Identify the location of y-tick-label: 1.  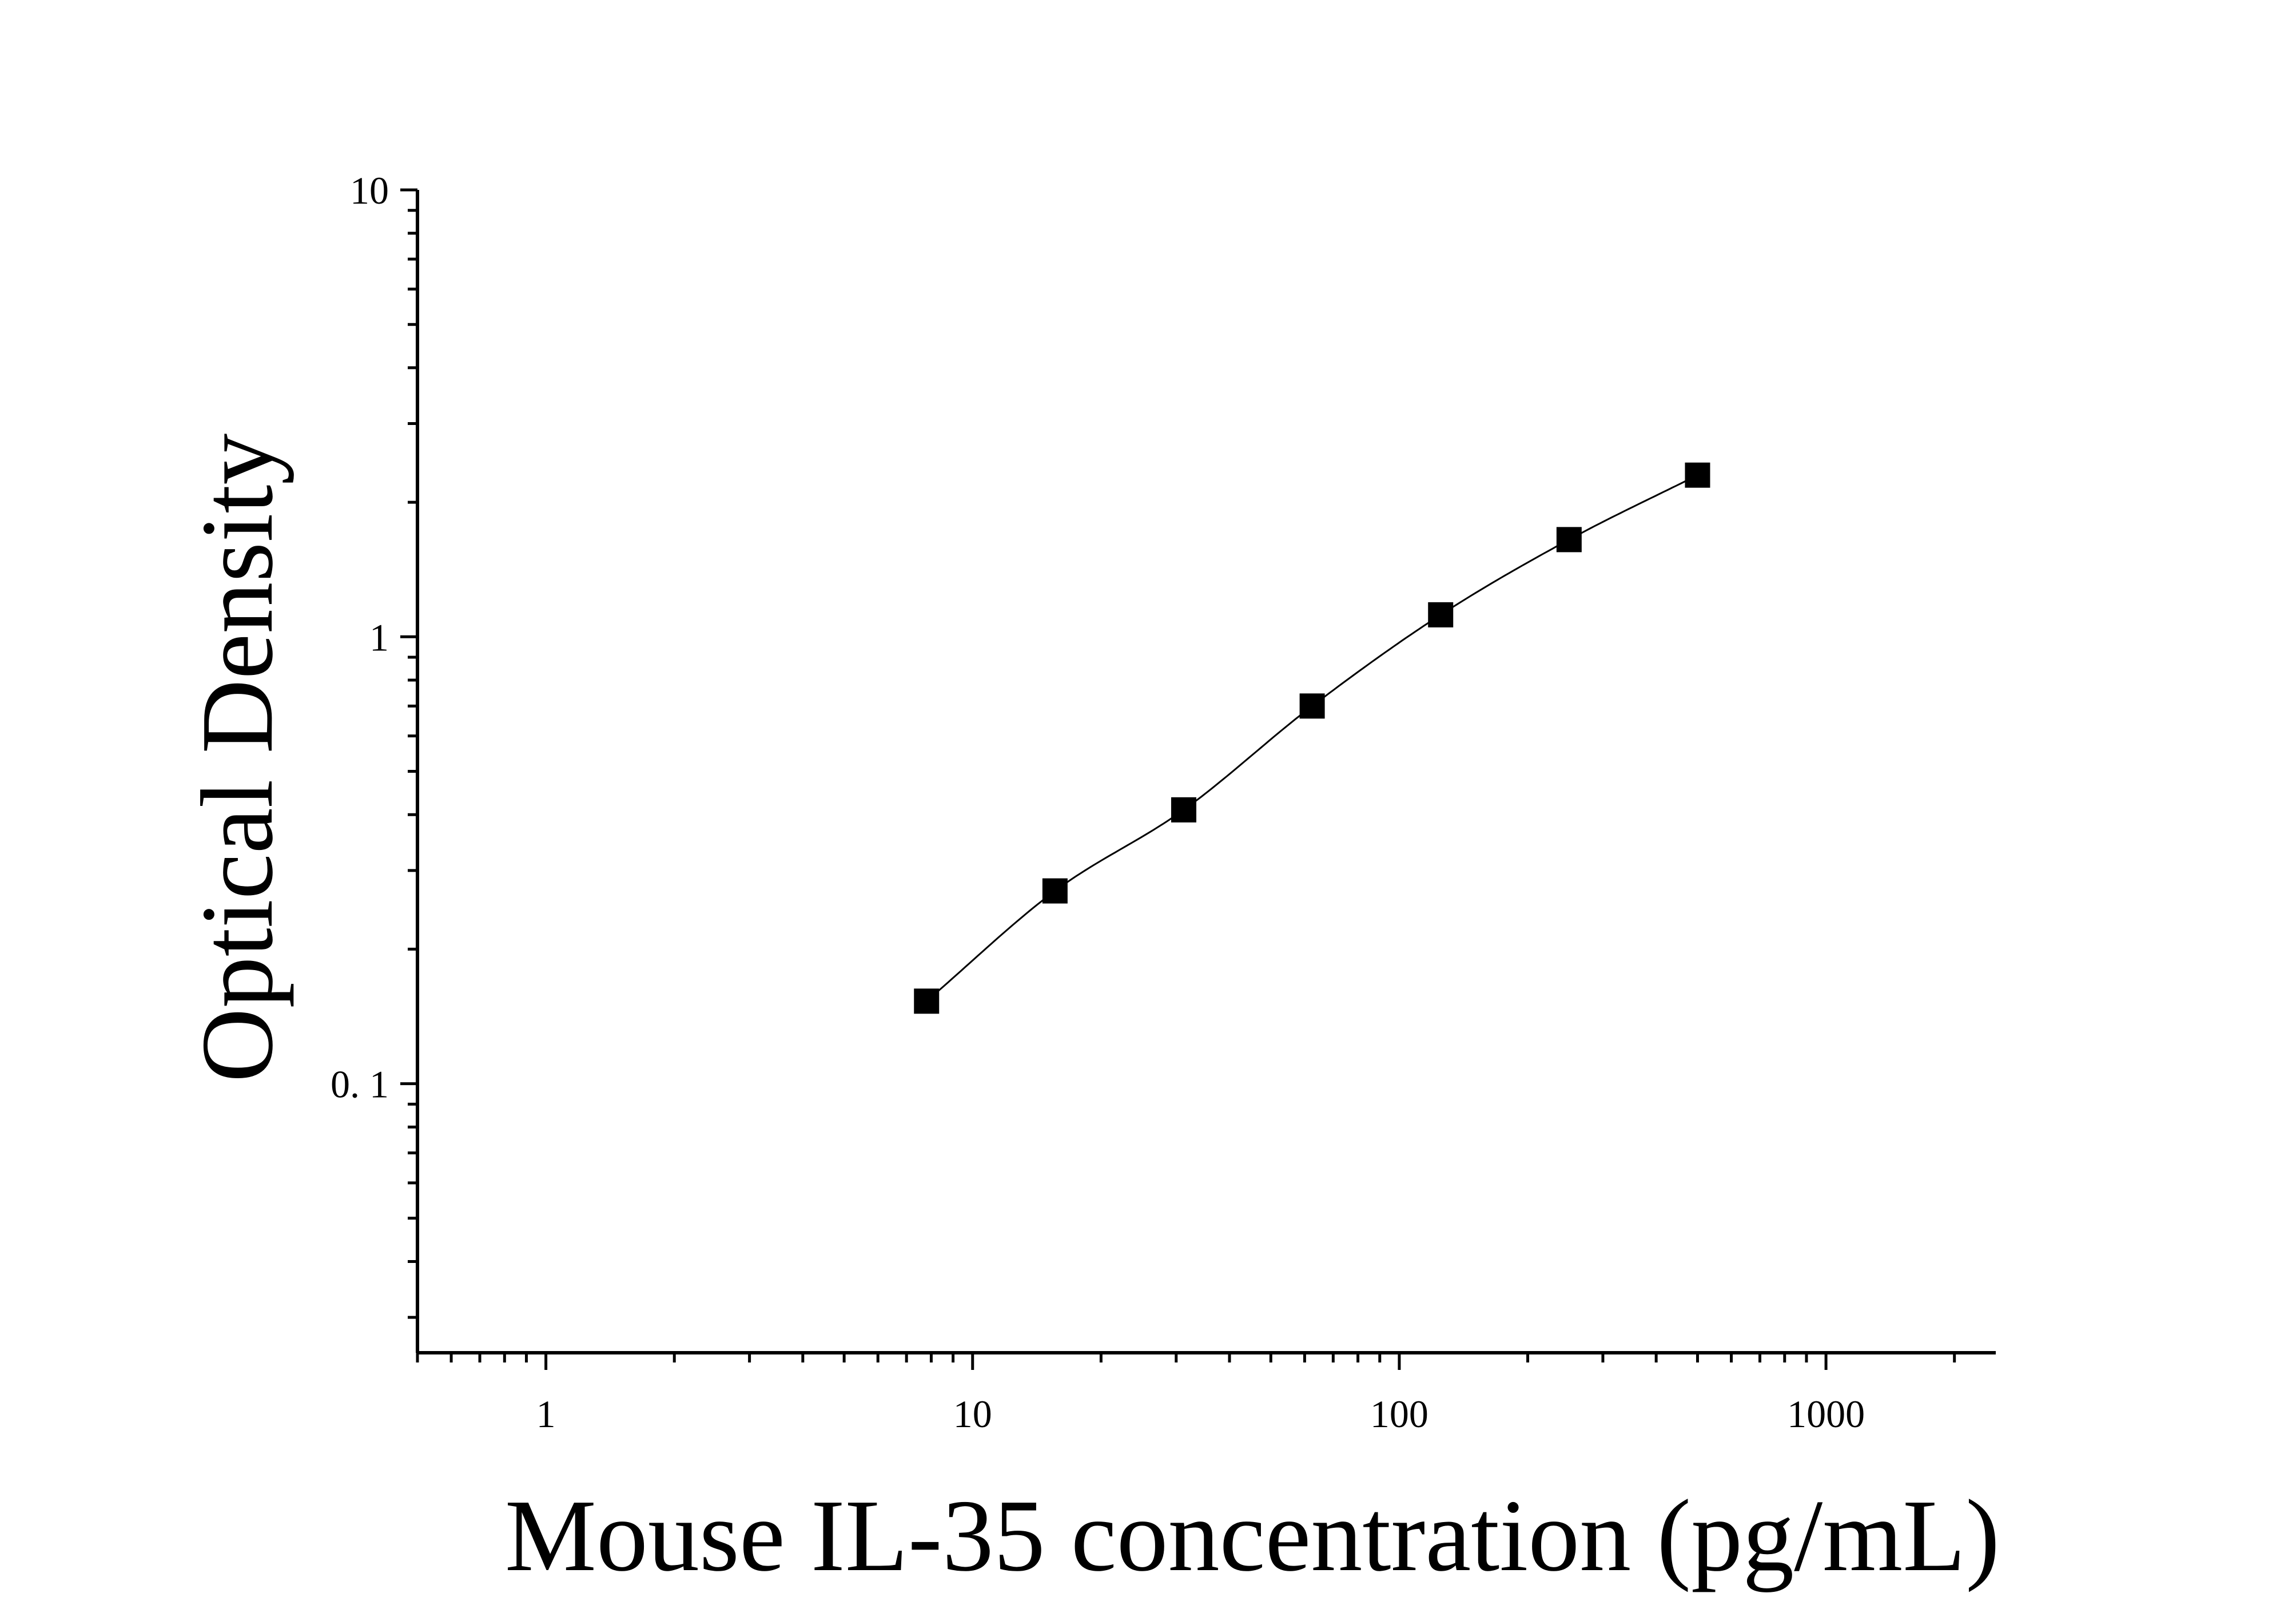
(379, 637).